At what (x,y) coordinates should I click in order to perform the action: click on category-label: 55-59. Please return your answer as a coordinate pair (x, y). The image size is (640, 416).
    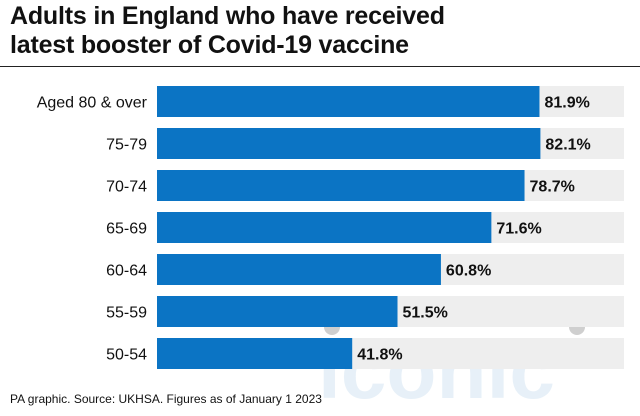
    Looking at the image, I should click on (126, 313).